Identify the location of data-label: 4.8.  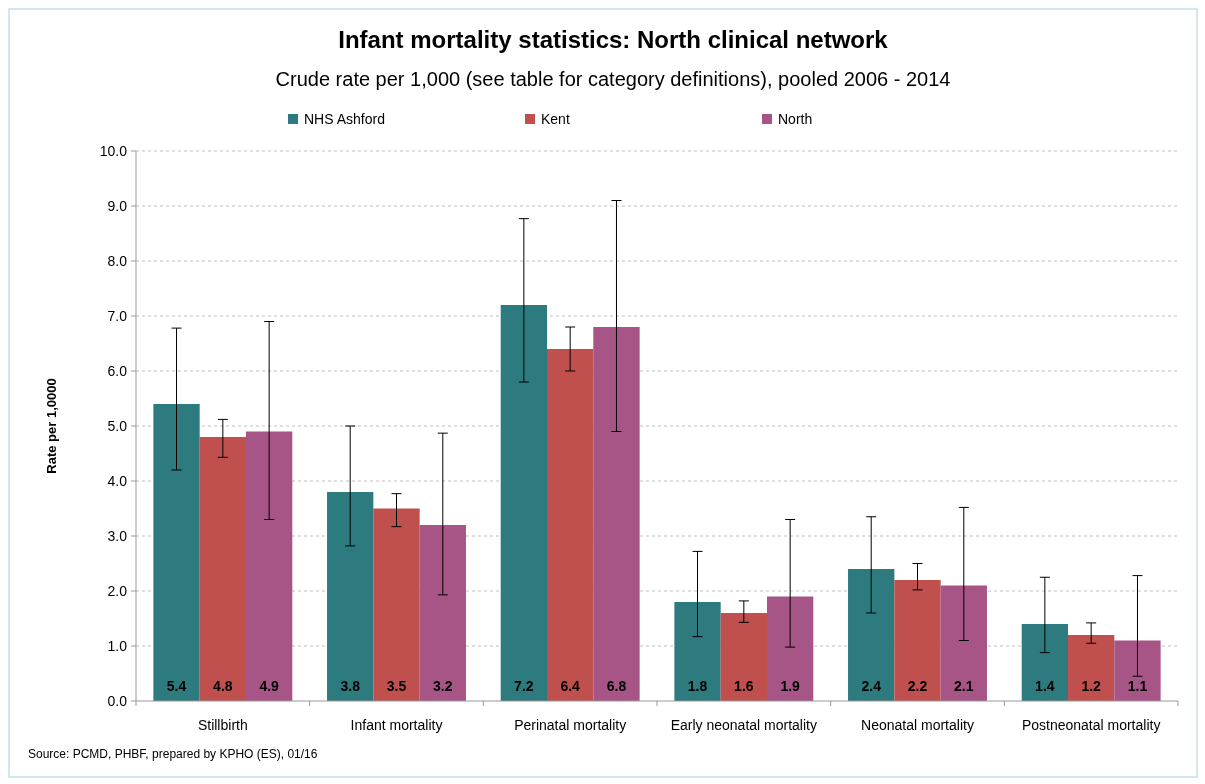
(223, 686).